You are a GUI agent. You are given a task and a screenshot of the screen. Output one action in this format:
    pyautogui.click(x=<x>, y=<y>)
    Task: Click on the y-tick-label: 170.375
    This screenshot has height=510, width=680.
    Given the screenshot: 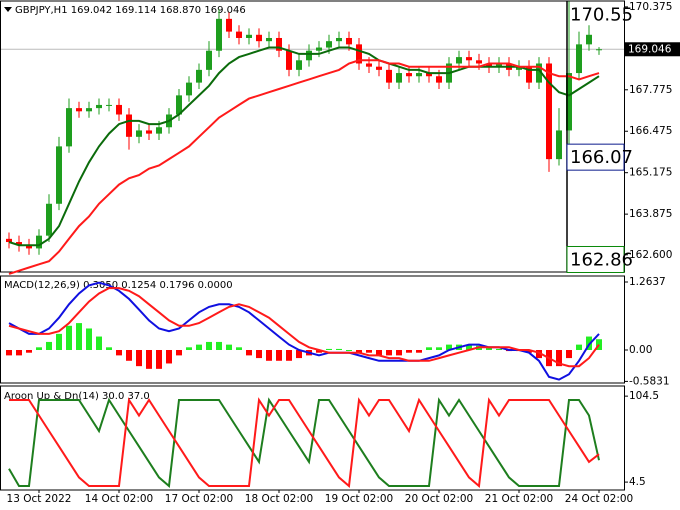 What is the action you would take?
    pyautogui.click(x=650, y=7)
    